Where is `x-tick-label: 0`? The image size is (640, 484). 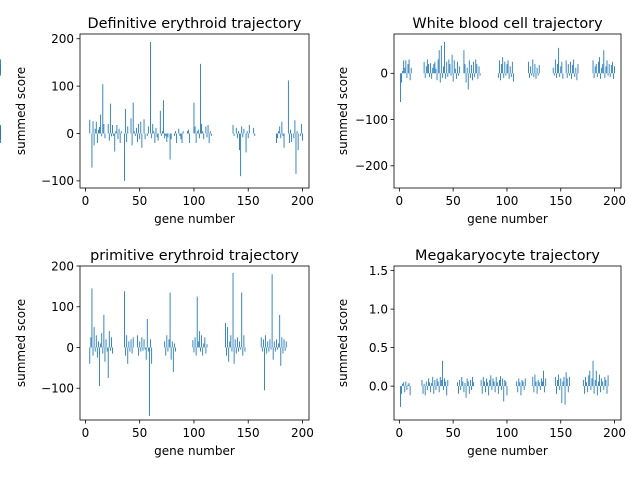 x-tick-label: 0 is located at coordinates (86, 433).